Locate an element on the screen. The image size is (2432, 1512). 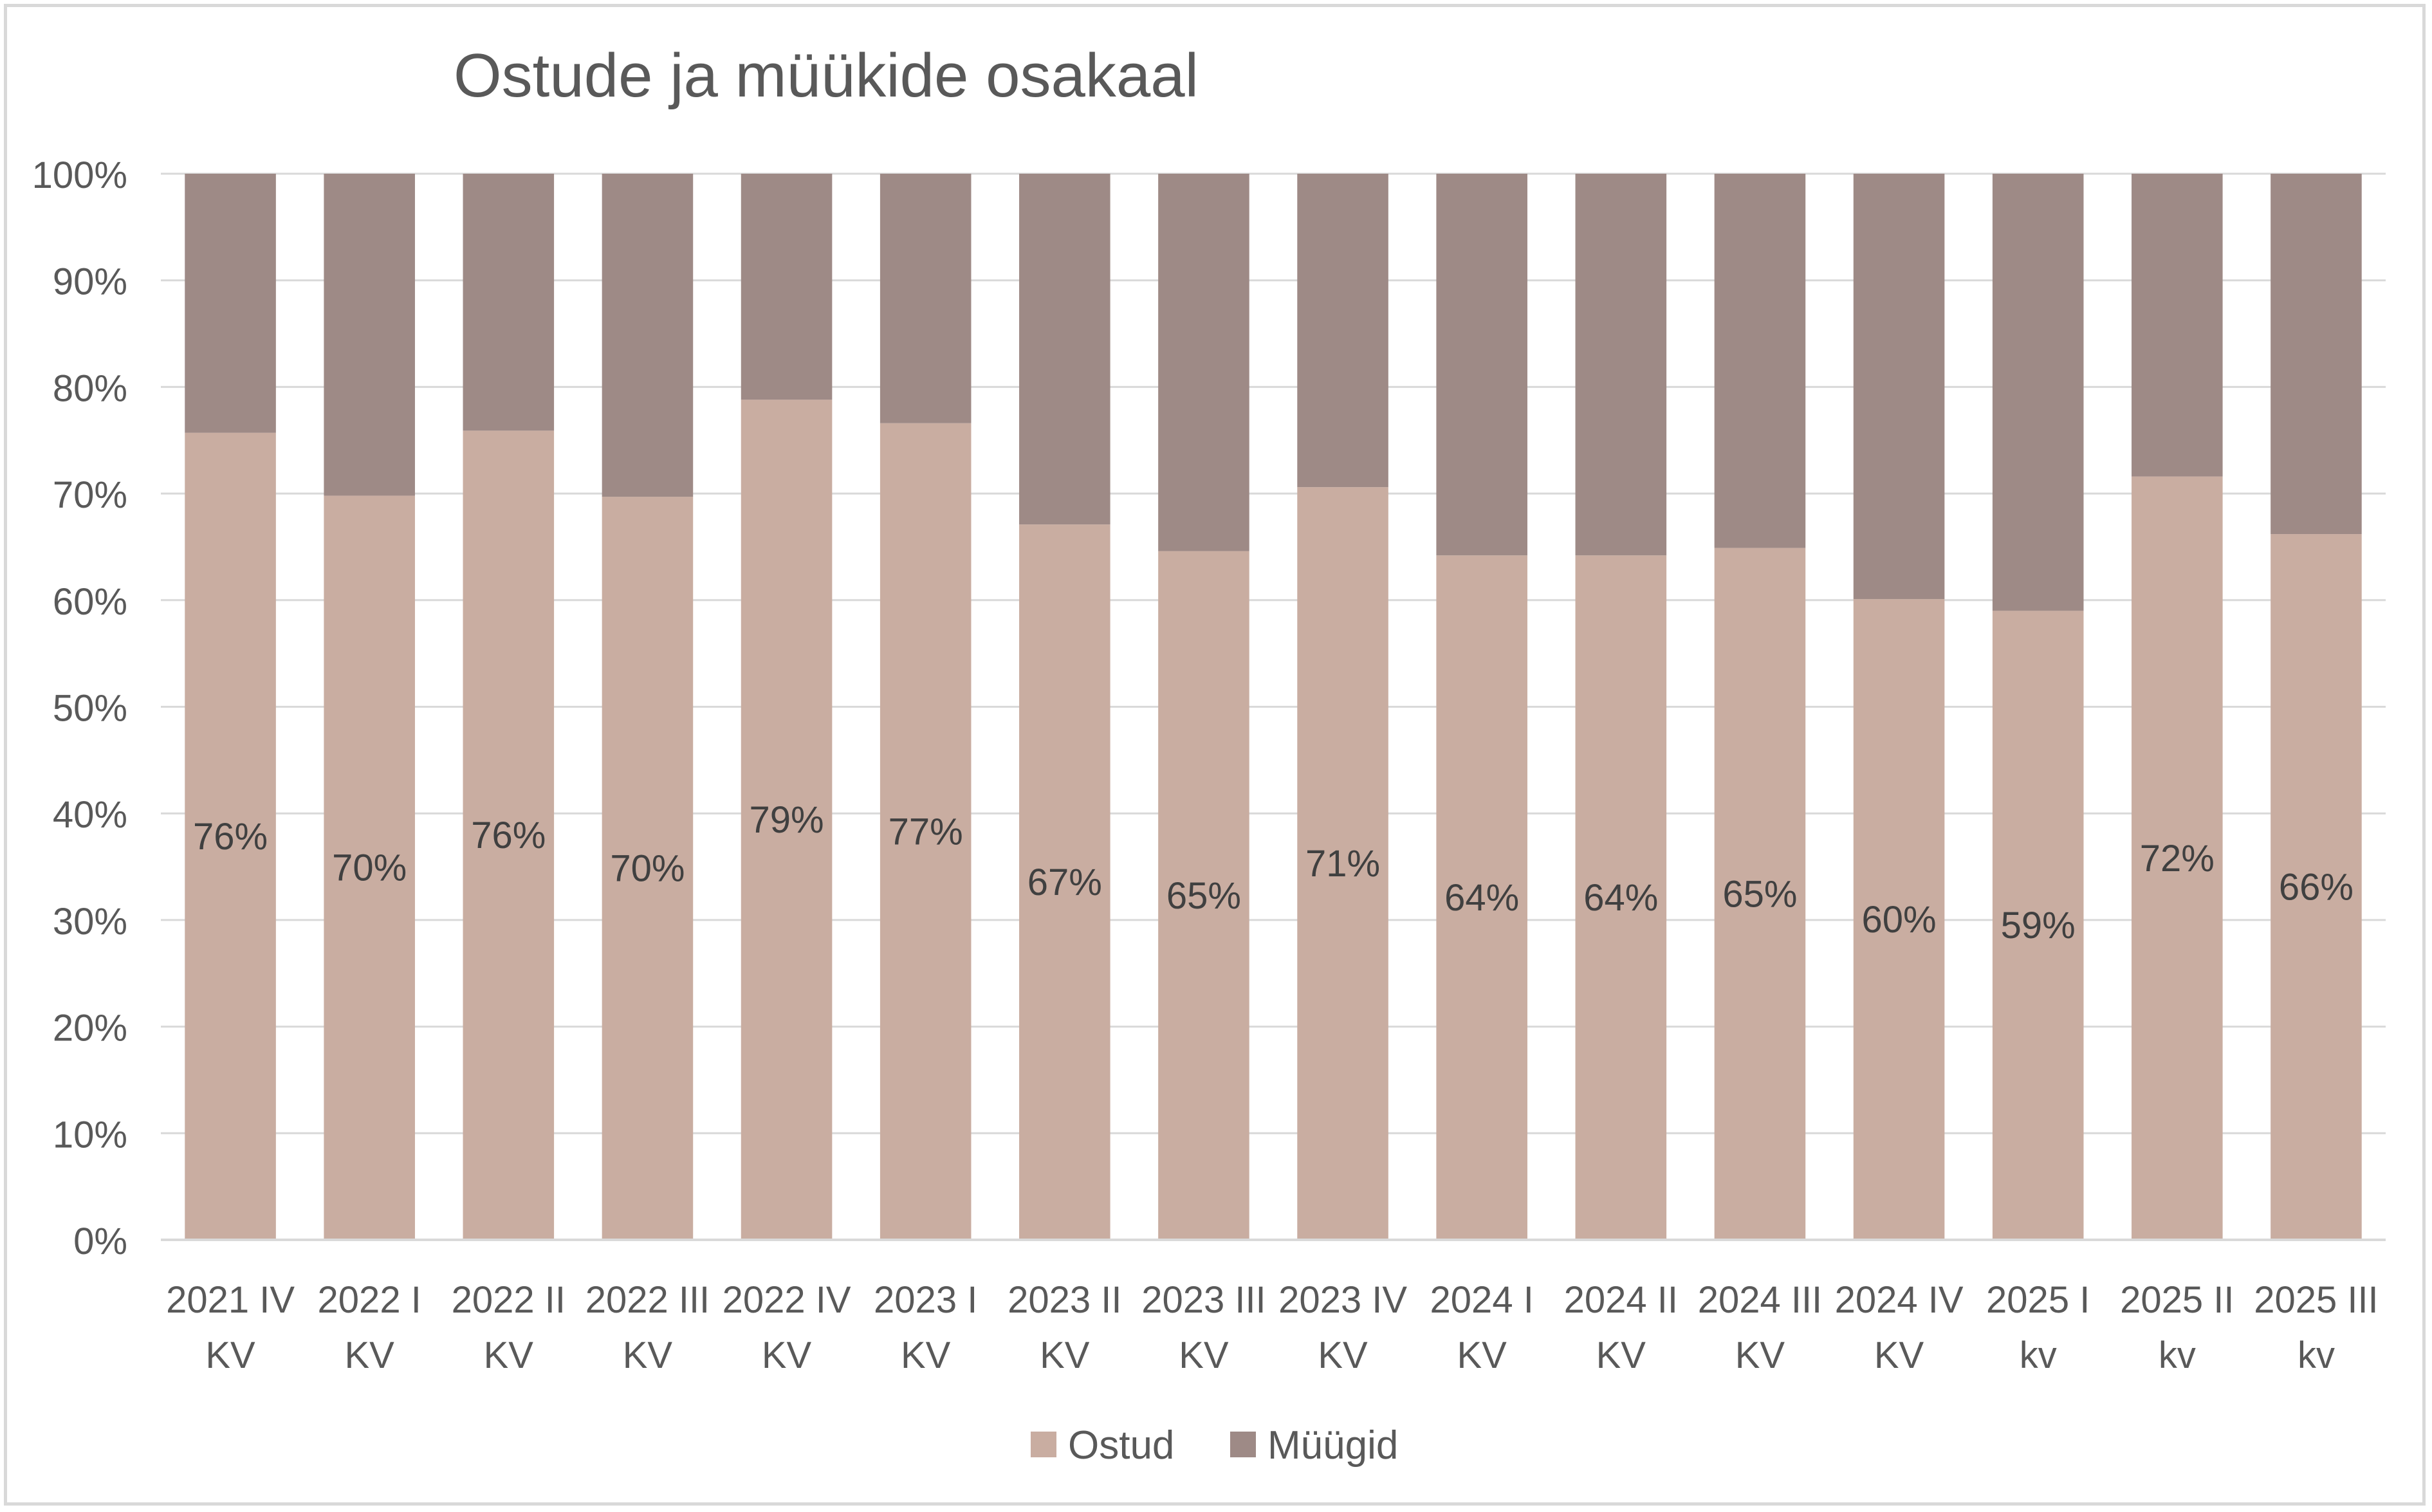
y-tick-label: 90% is located at coordinates (90, 282).